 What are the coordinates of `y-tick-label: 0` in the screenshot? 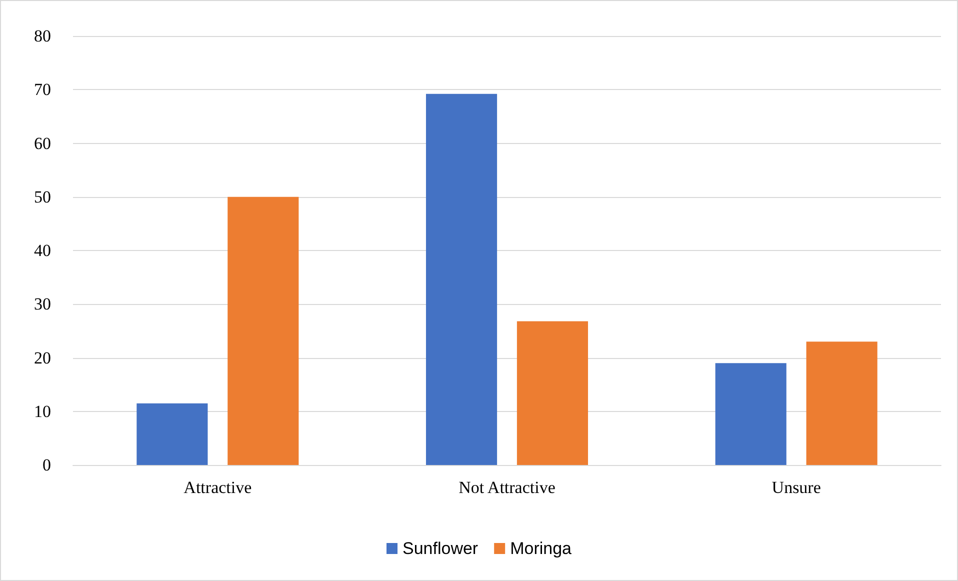 It's located at (46, 465).